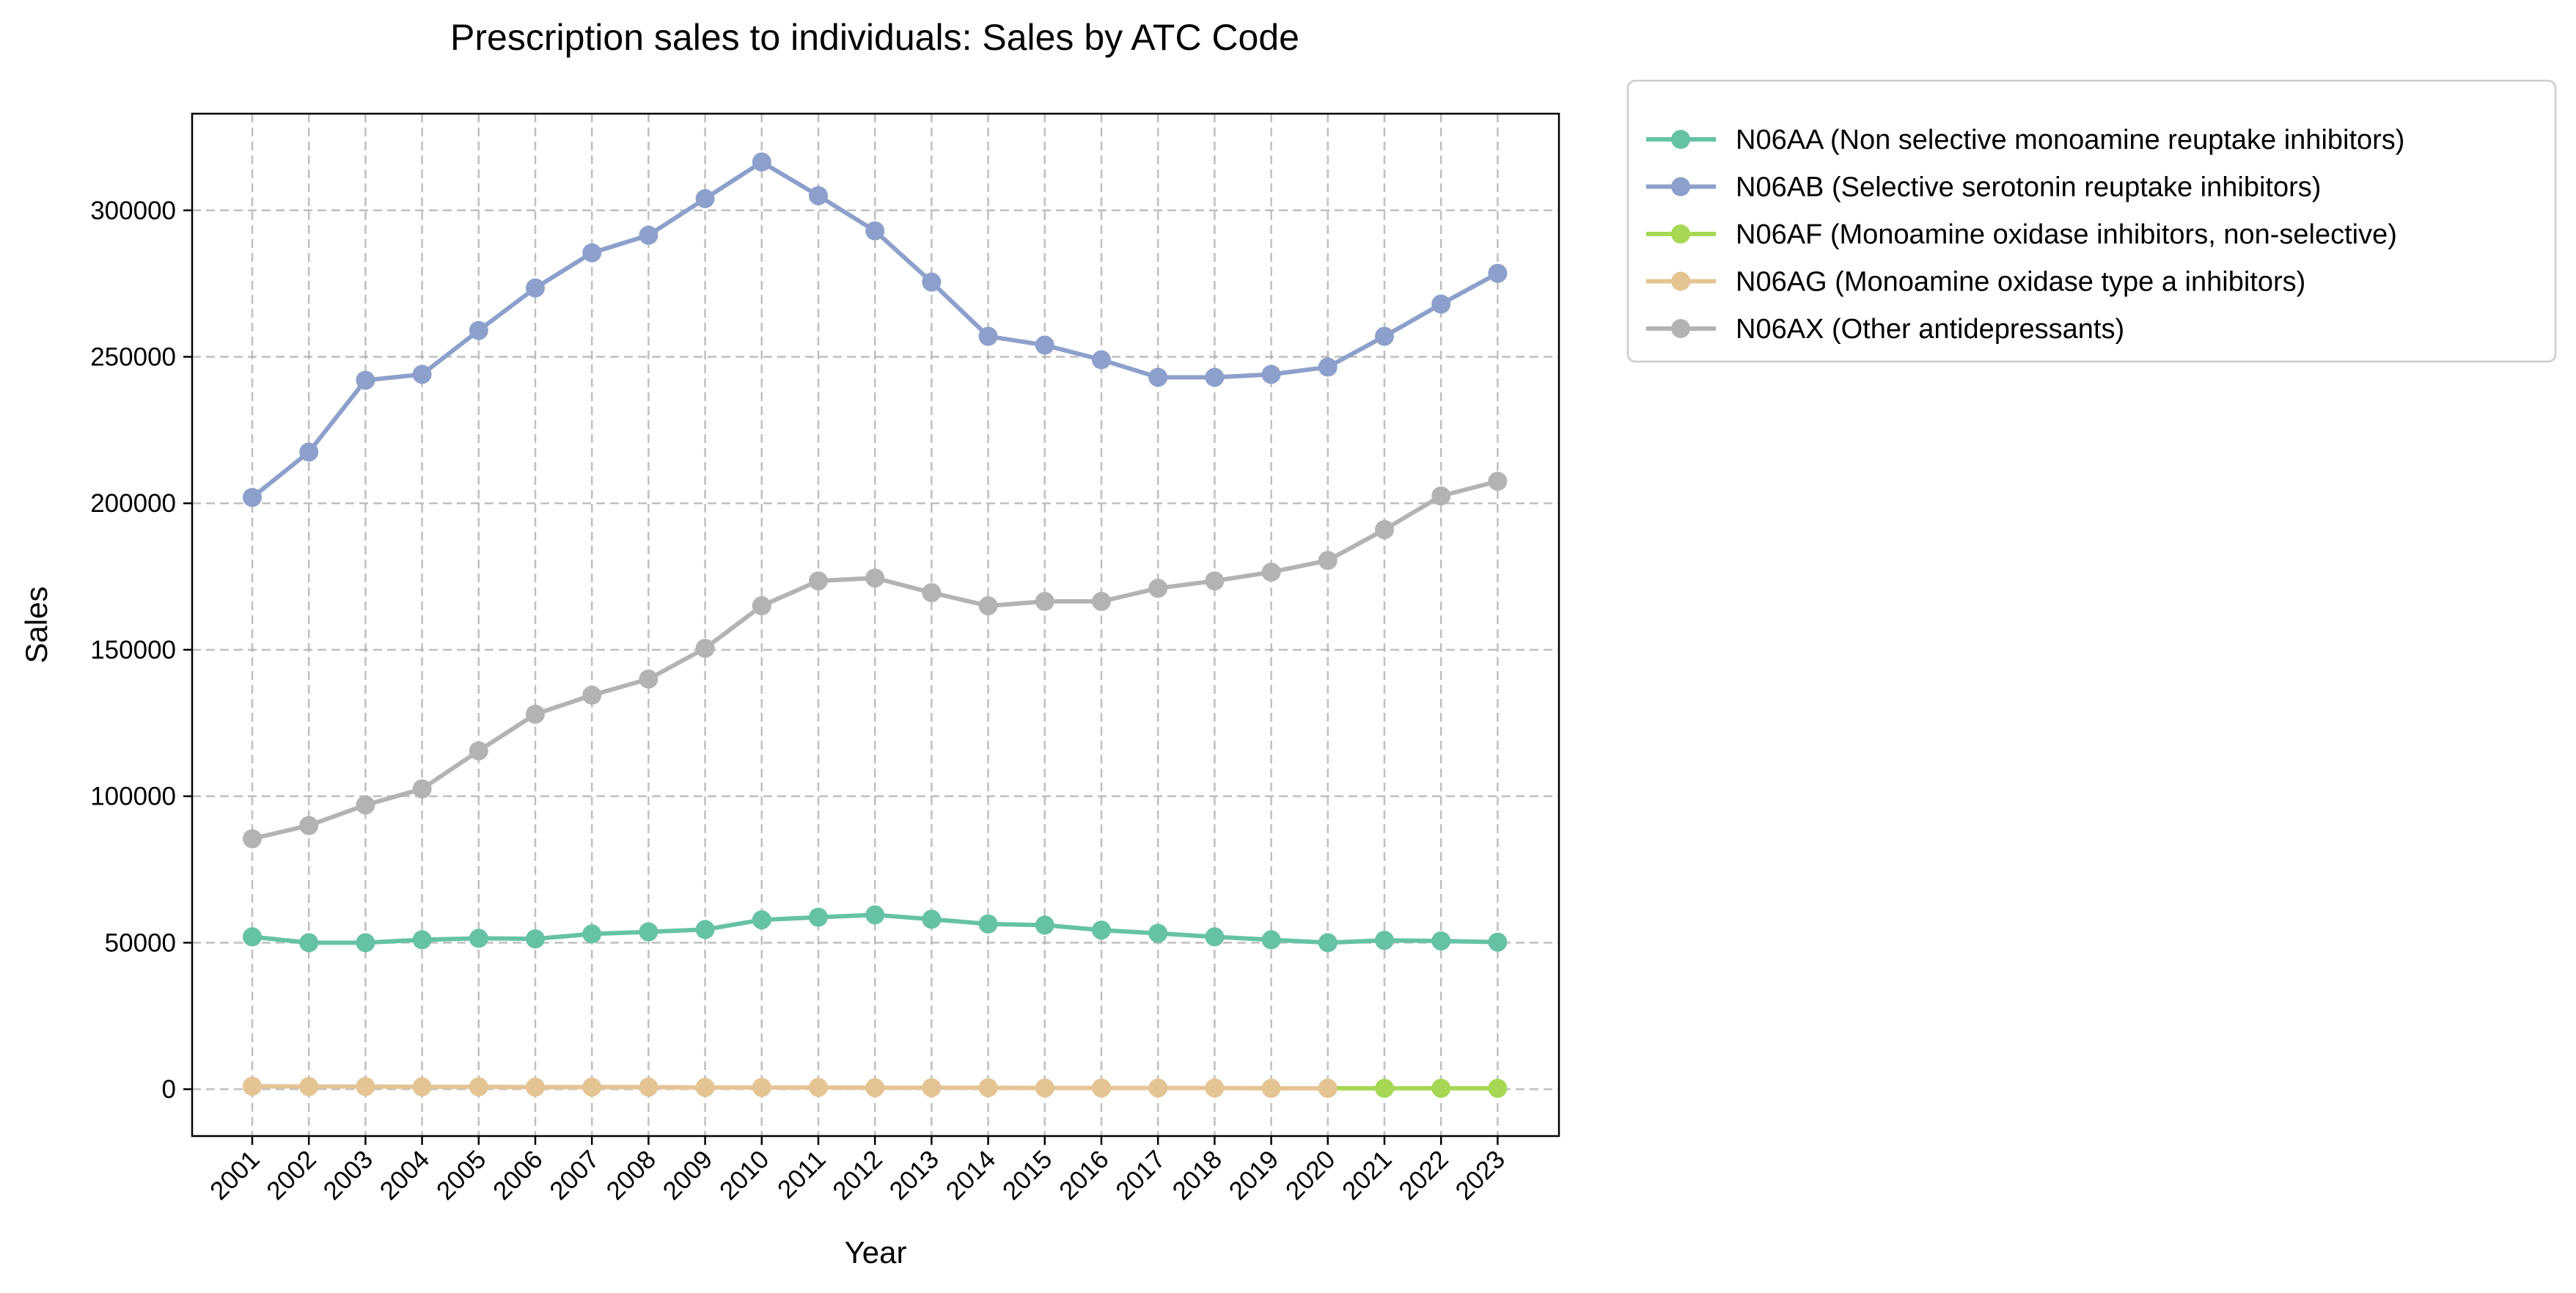  I want to click on x-tick-label: 2005, so click(462, 1175).